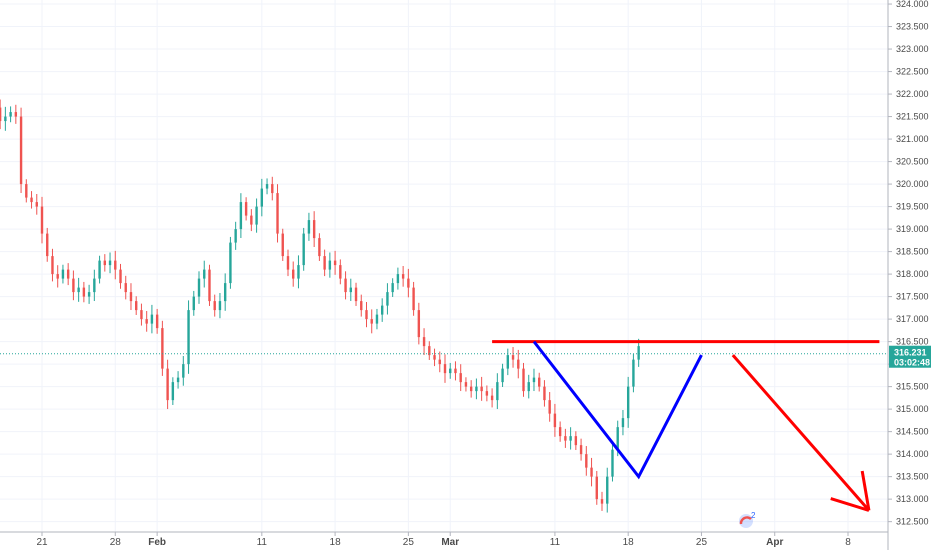 The height and width of the screenshot is (550, 932). I want to click on x-tick-label: 18, so click(629, 542).